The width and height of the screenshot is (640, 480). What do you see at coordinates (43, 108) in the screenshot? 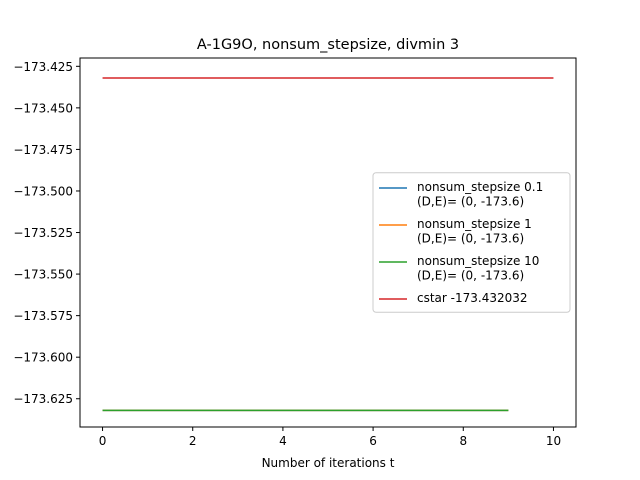
I see `y-tick-label: −173.450` at bounding box center [43, 108].